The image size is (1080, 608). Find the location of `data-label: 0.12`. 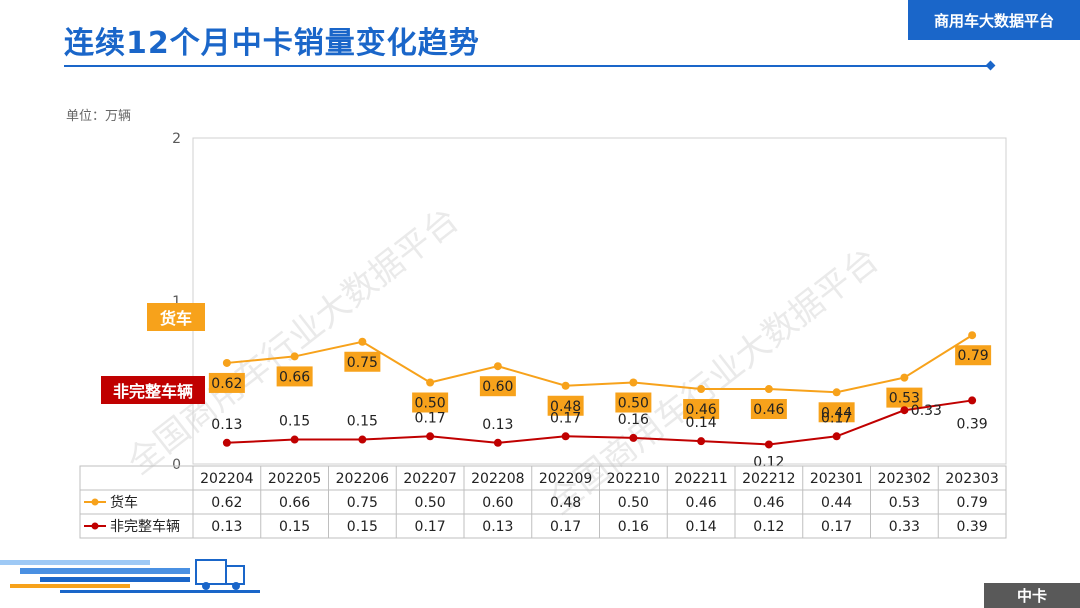

data-label: 0.12 is located at coordinates (768, 462).